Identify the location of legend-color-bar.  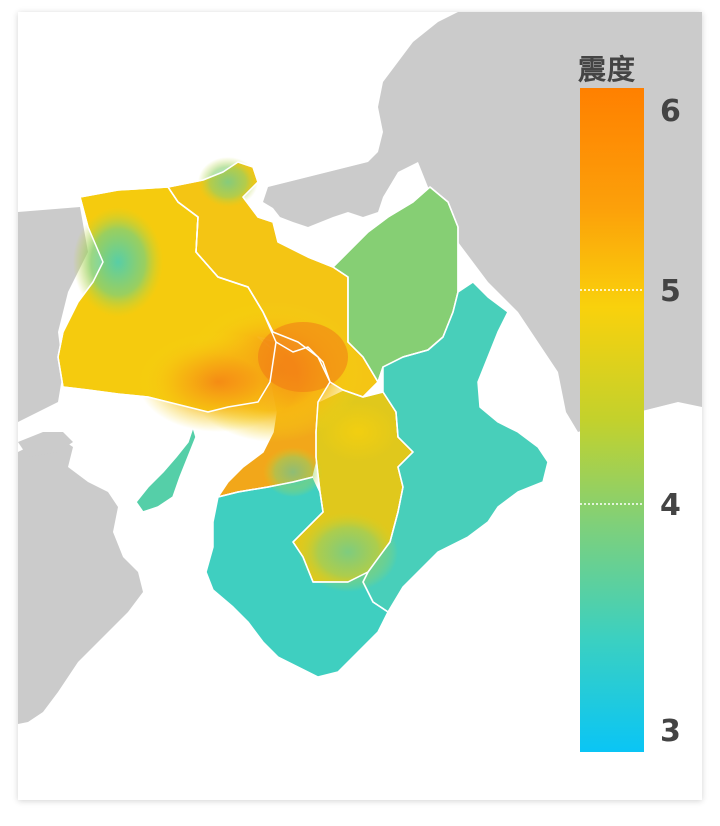
(612, 420).